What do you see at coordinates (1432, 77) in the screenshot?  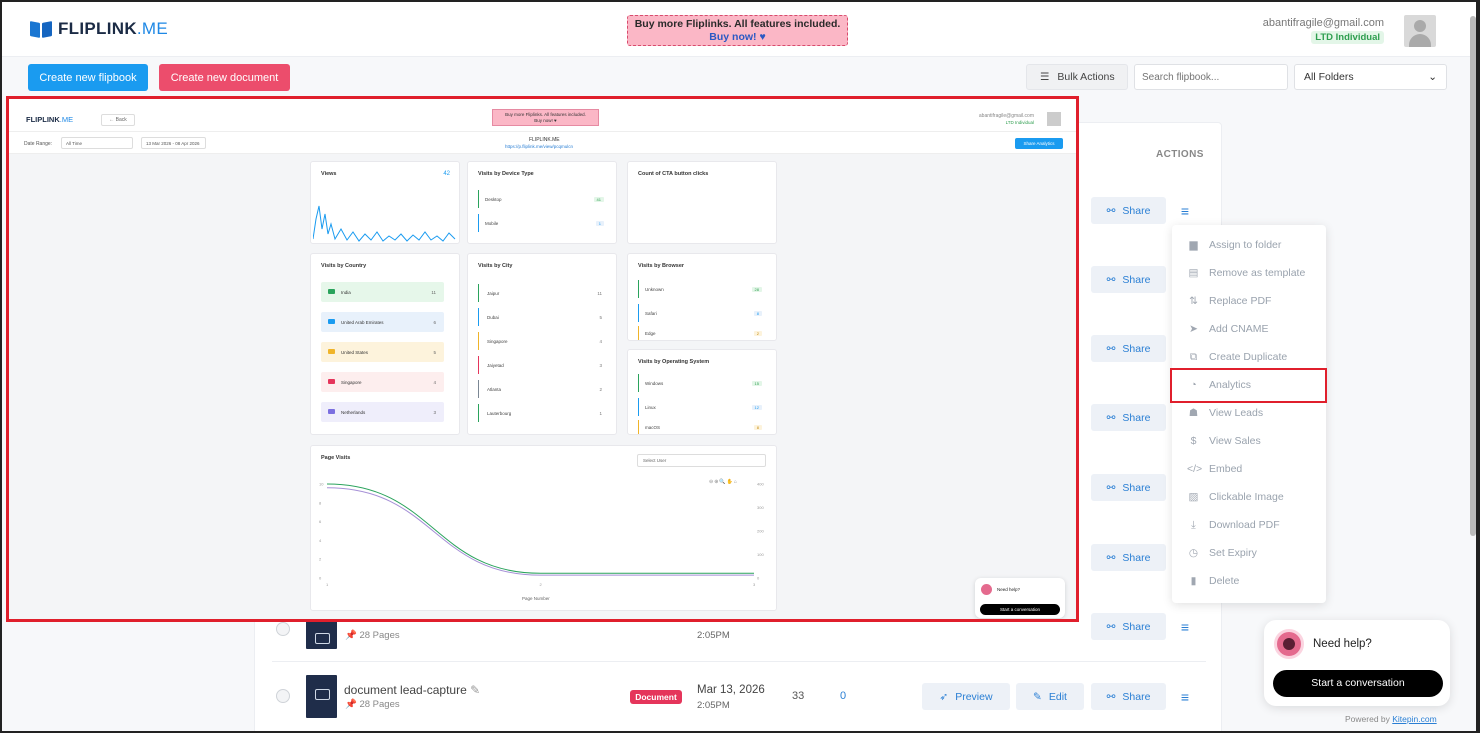 I see `chevron-down-icon: ⌄` at bounding box center [1432, 77].